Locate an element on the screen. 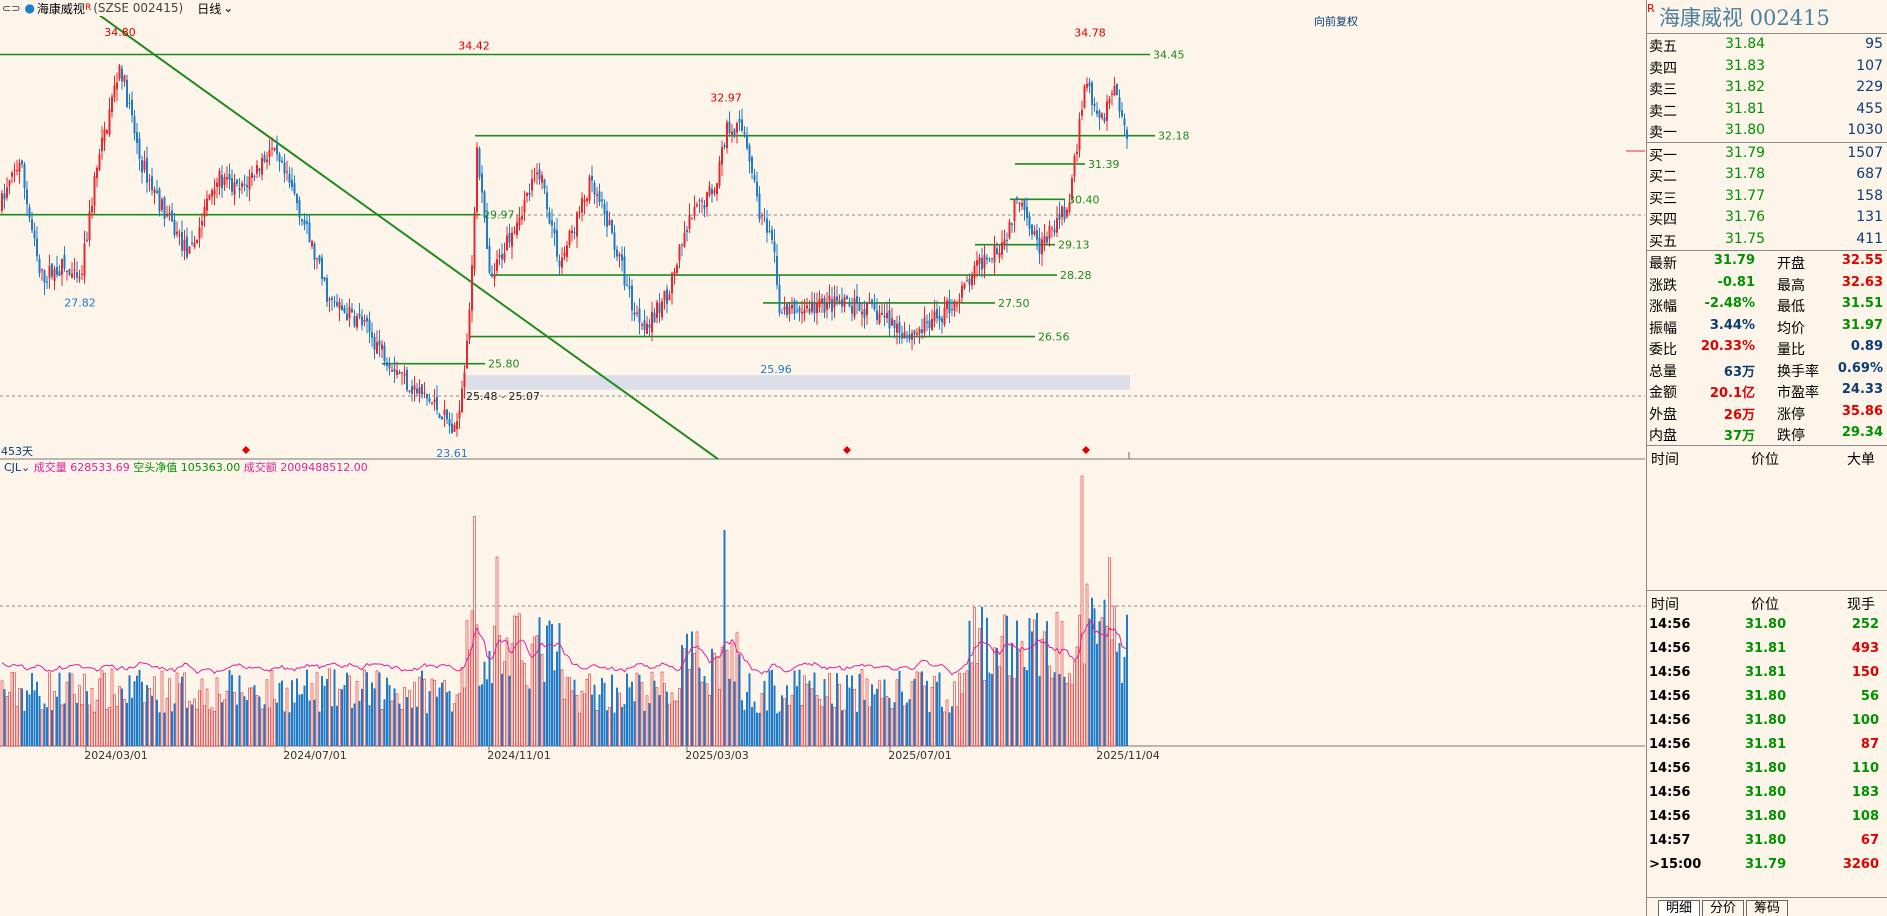 The image size is (1887, 916). panel-tabs: 明细 分价 筹码 is located at coordinates (1766, 906).